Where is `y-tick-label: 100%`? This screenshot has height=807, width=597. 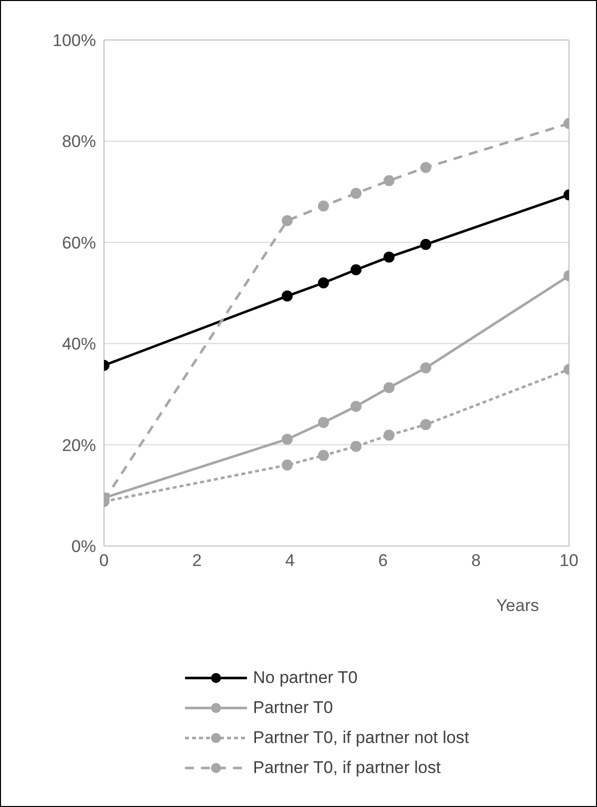
y-tick-label: 100% is located at coordinates (74, 40).